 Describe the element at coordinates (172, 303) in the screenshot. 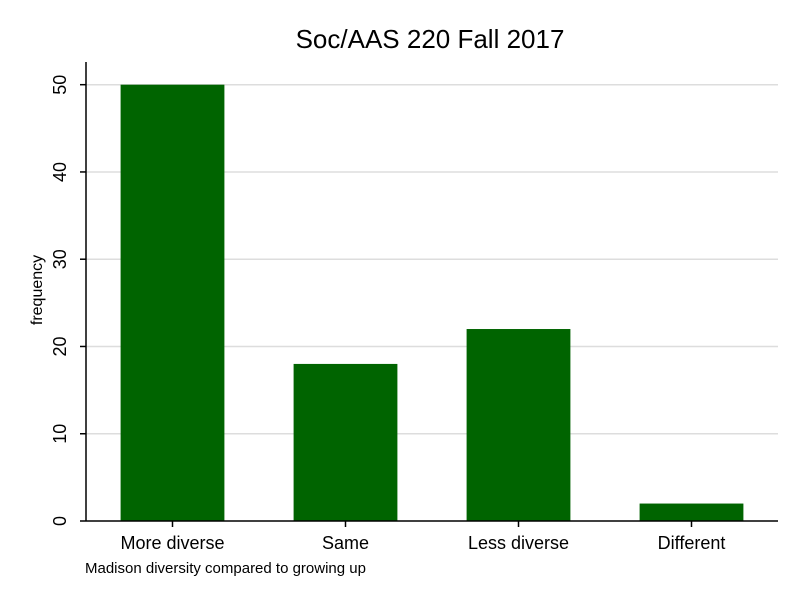

I see `bar-more-diverse` at that location.